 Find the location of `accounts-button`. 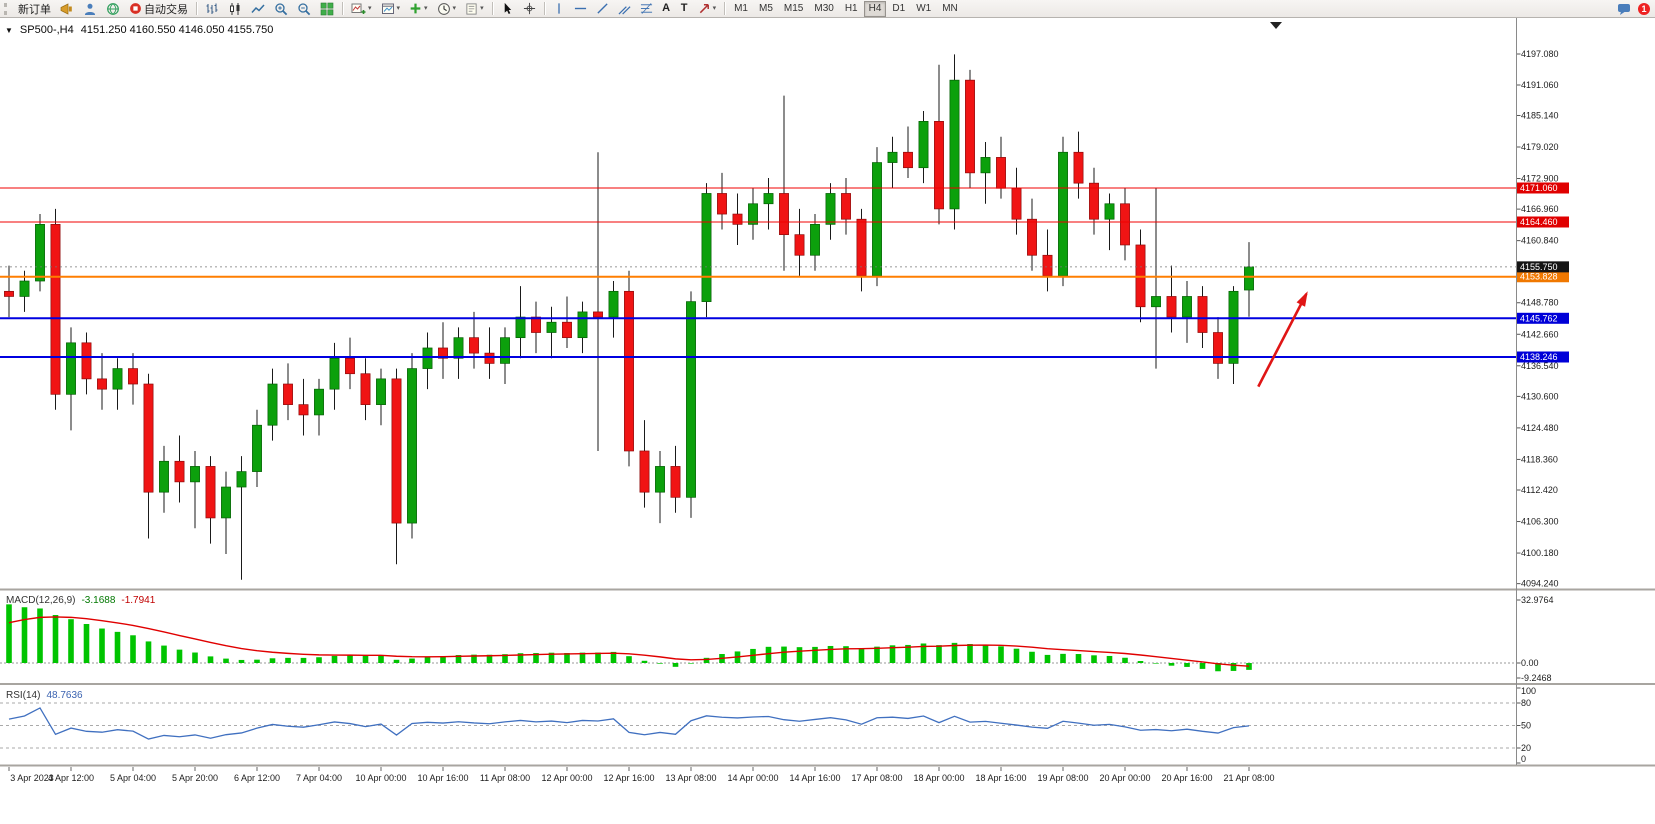

accounts-button is located at coordinates (90, 9).